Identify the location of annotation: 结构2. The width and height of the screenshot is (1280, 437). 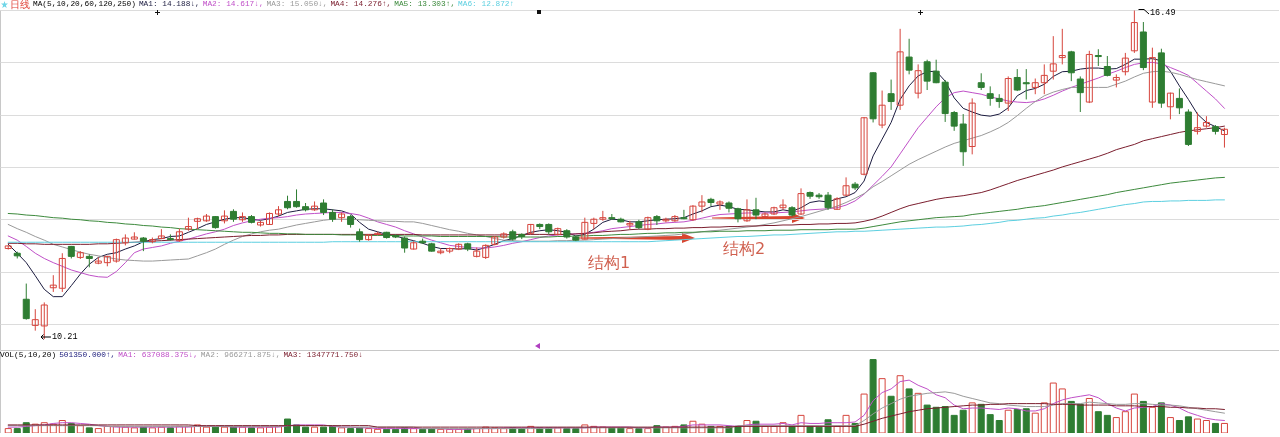
(744, 248).